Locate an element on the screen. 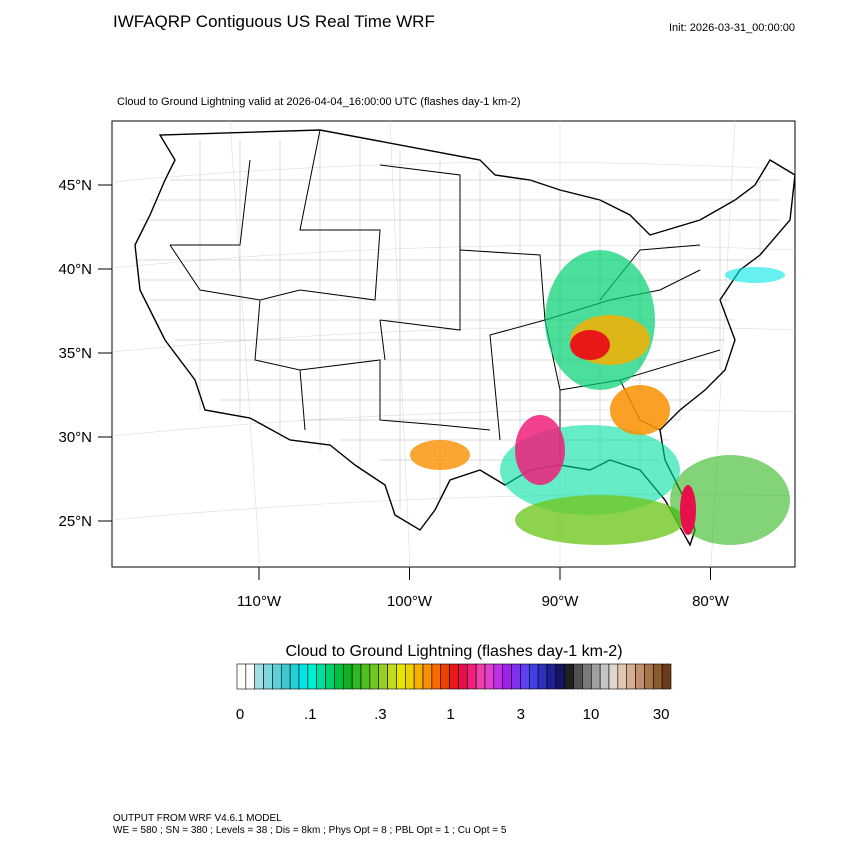  colorbar-label: 3 is located at coordinates (521, 714).